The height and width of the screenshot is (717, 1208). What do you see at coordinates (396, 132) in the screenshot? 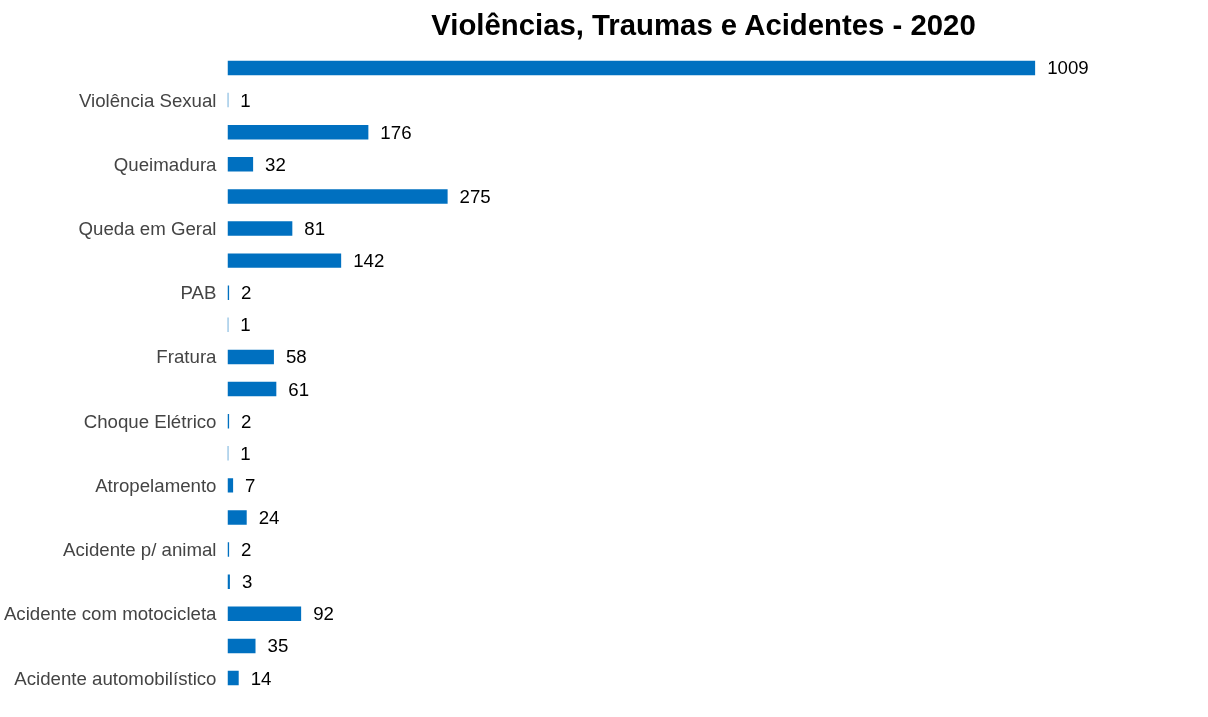
I see `data-label: 176` at bounding box center [396, 132].